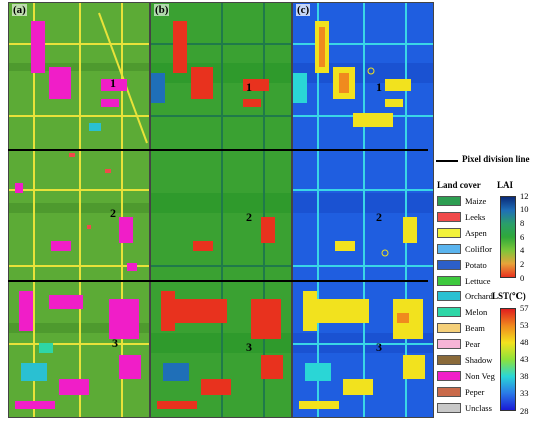  I want to click on legend-label: Potato, so click(476, 264).